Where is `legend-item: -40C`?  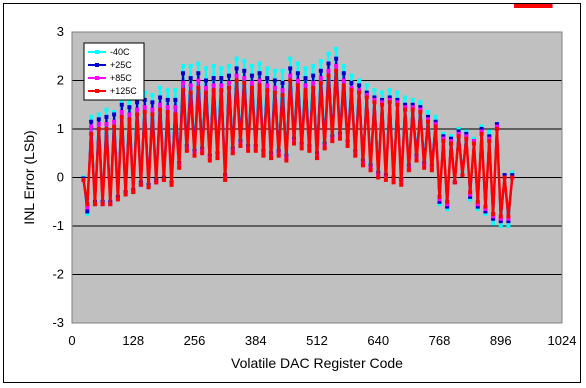
legend-item: -40C is located at coordinates (109, 52).